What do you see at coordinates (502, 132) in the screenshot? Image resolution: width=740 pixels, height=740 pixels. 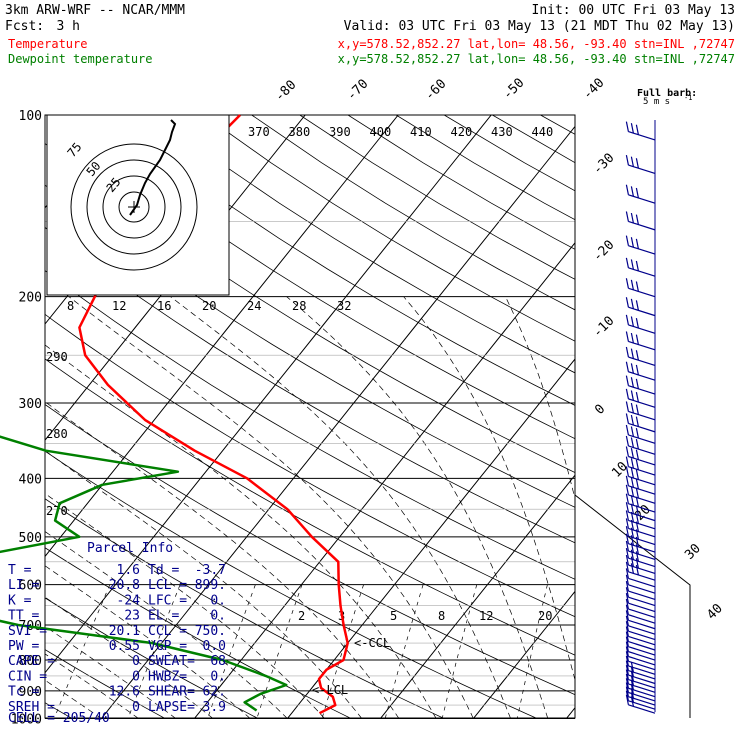 I see `theta-e-label: 430` at bounding box center [502, 132].